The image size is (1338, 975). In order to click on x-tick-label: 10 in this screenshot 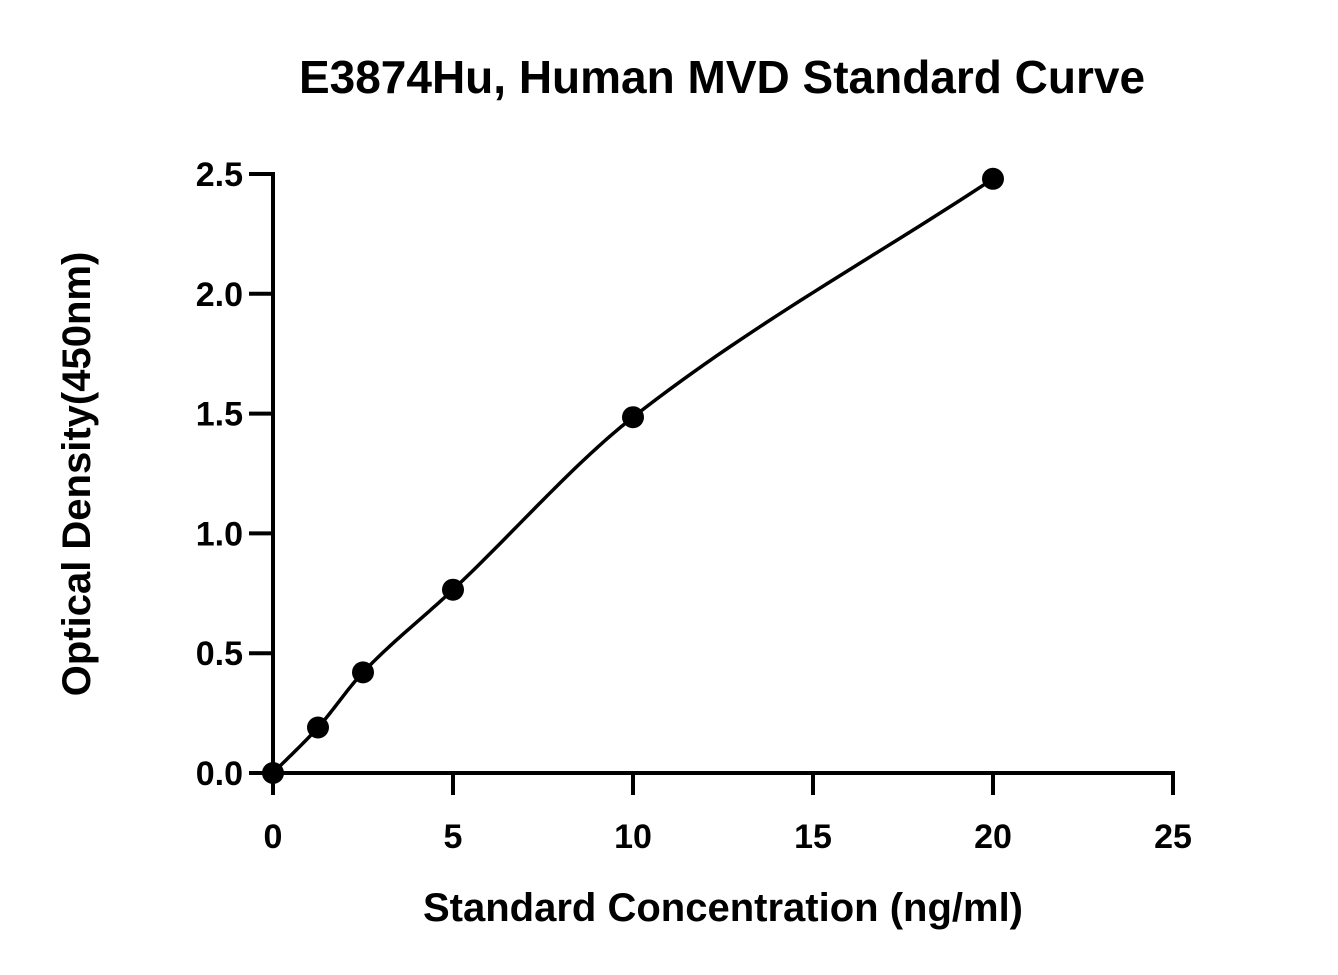, I will do `click(633, 837)`.